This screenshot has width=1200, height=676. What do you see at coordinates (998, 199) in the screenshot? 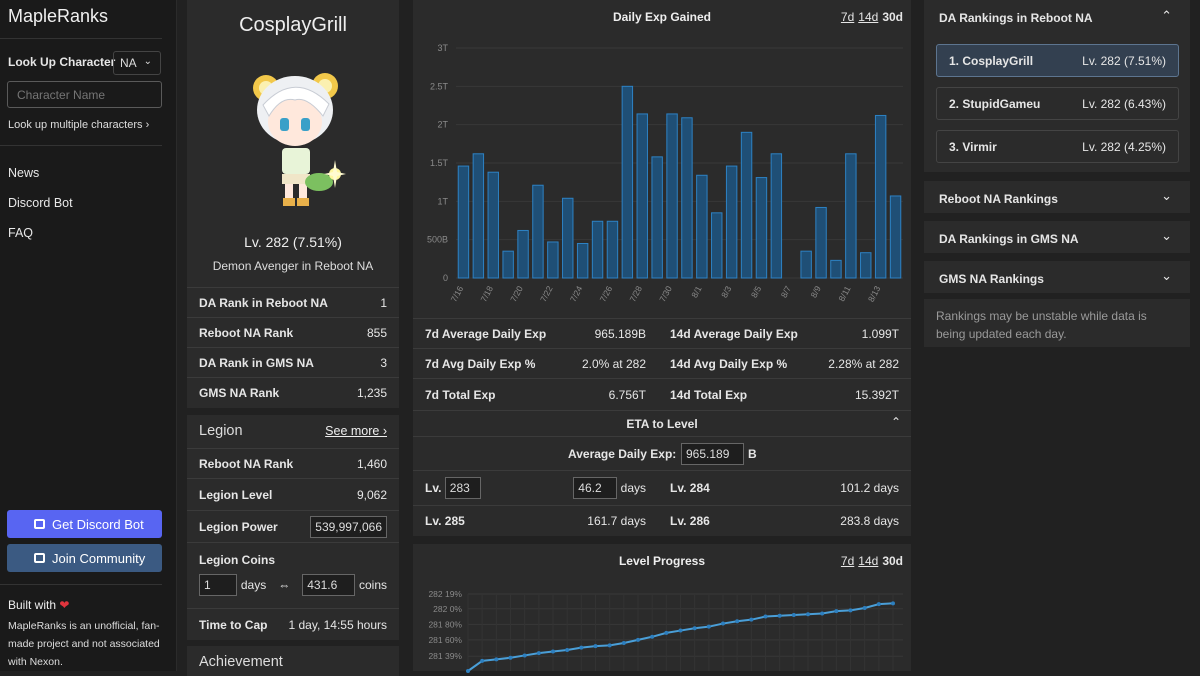
I see `accordion-label: Reboot NA Rankings` at bounding box center [998, 199].